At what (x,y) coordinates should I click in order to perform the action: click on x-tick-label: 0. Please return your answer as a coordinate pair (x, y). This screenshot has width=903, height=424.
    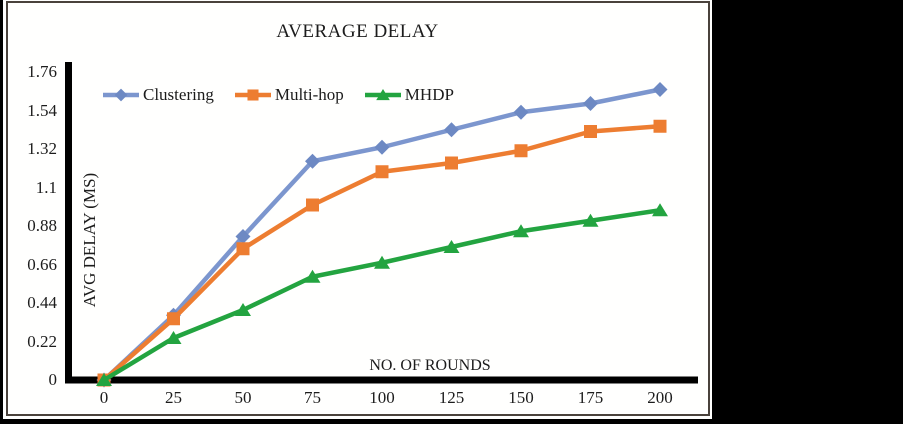
    Looking at the image, I should click on (104, 397).